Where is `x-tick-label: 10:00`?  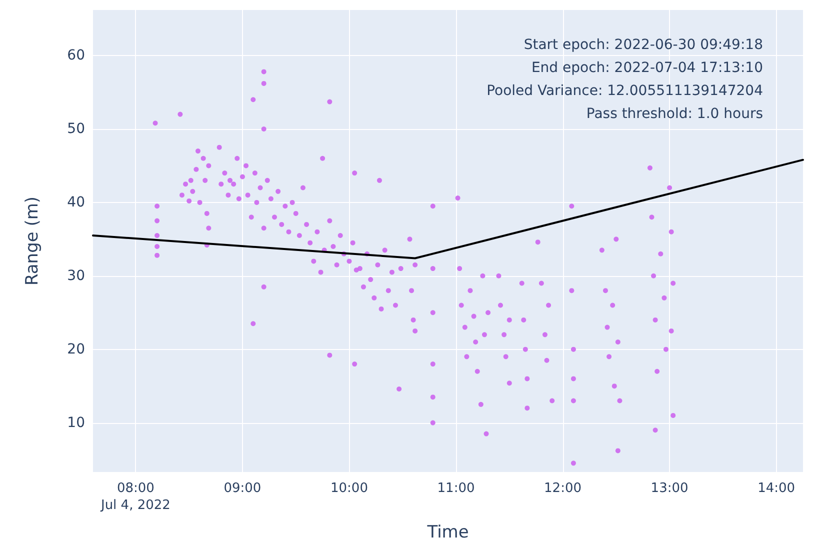
x-tick-label: 10:00 is located at coordinates (349, 488).